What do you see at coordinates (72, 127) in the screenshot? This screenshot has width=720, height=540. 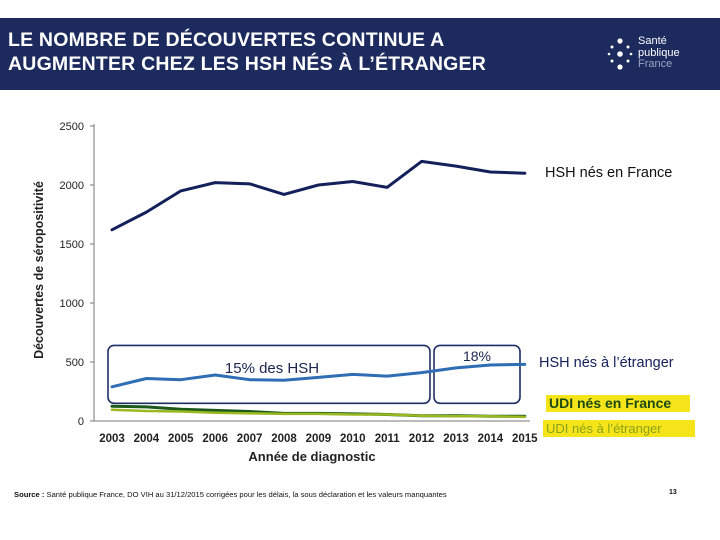 I see `y-tick-label: 2500` at bounding box center [72, 127].